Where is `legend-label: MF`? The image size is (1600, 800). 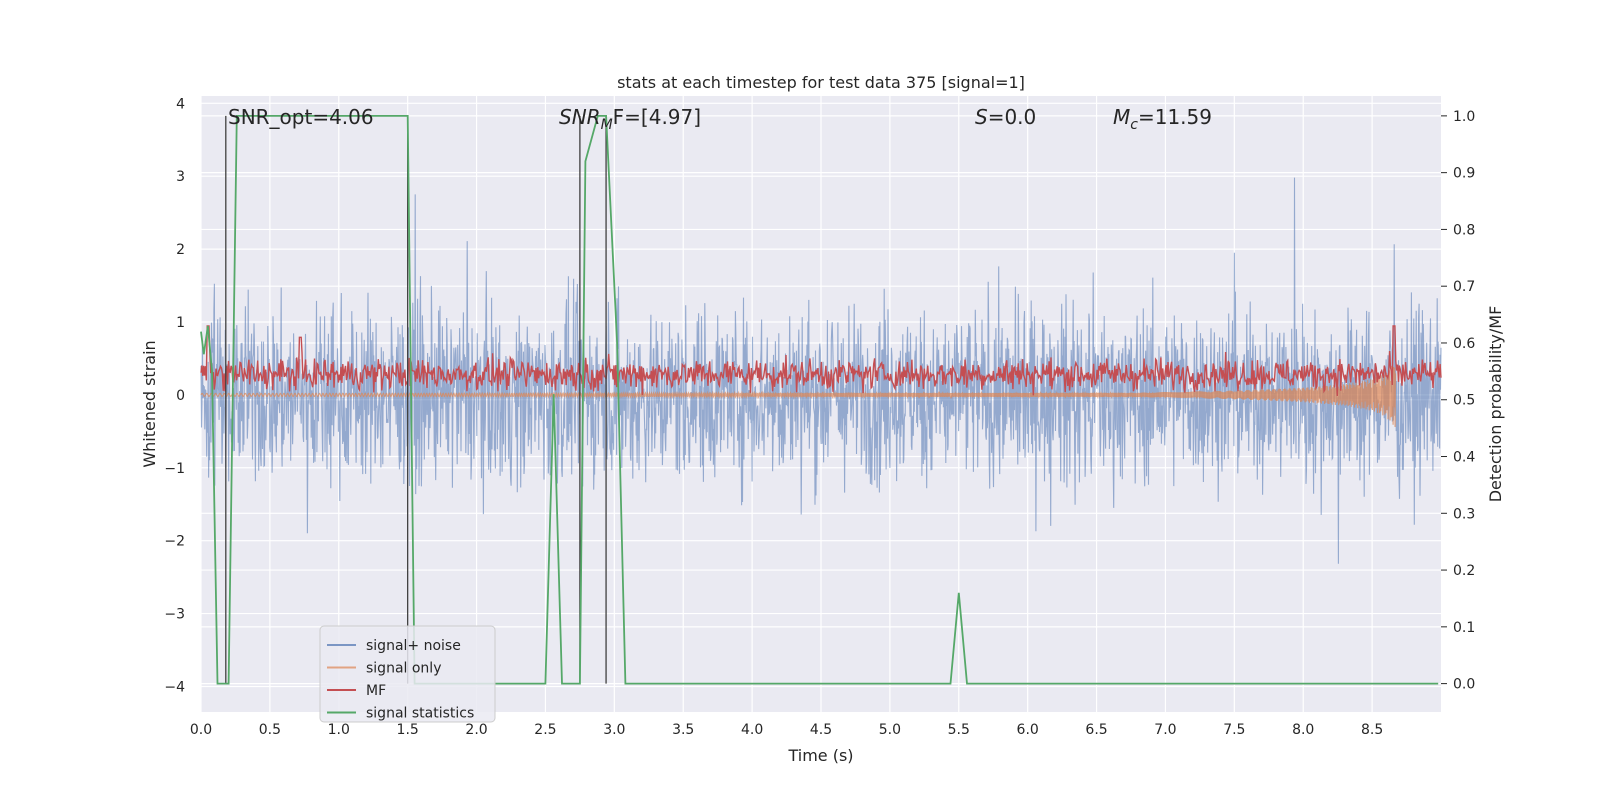
legend-label: MF is located at coordinates (376, 691).